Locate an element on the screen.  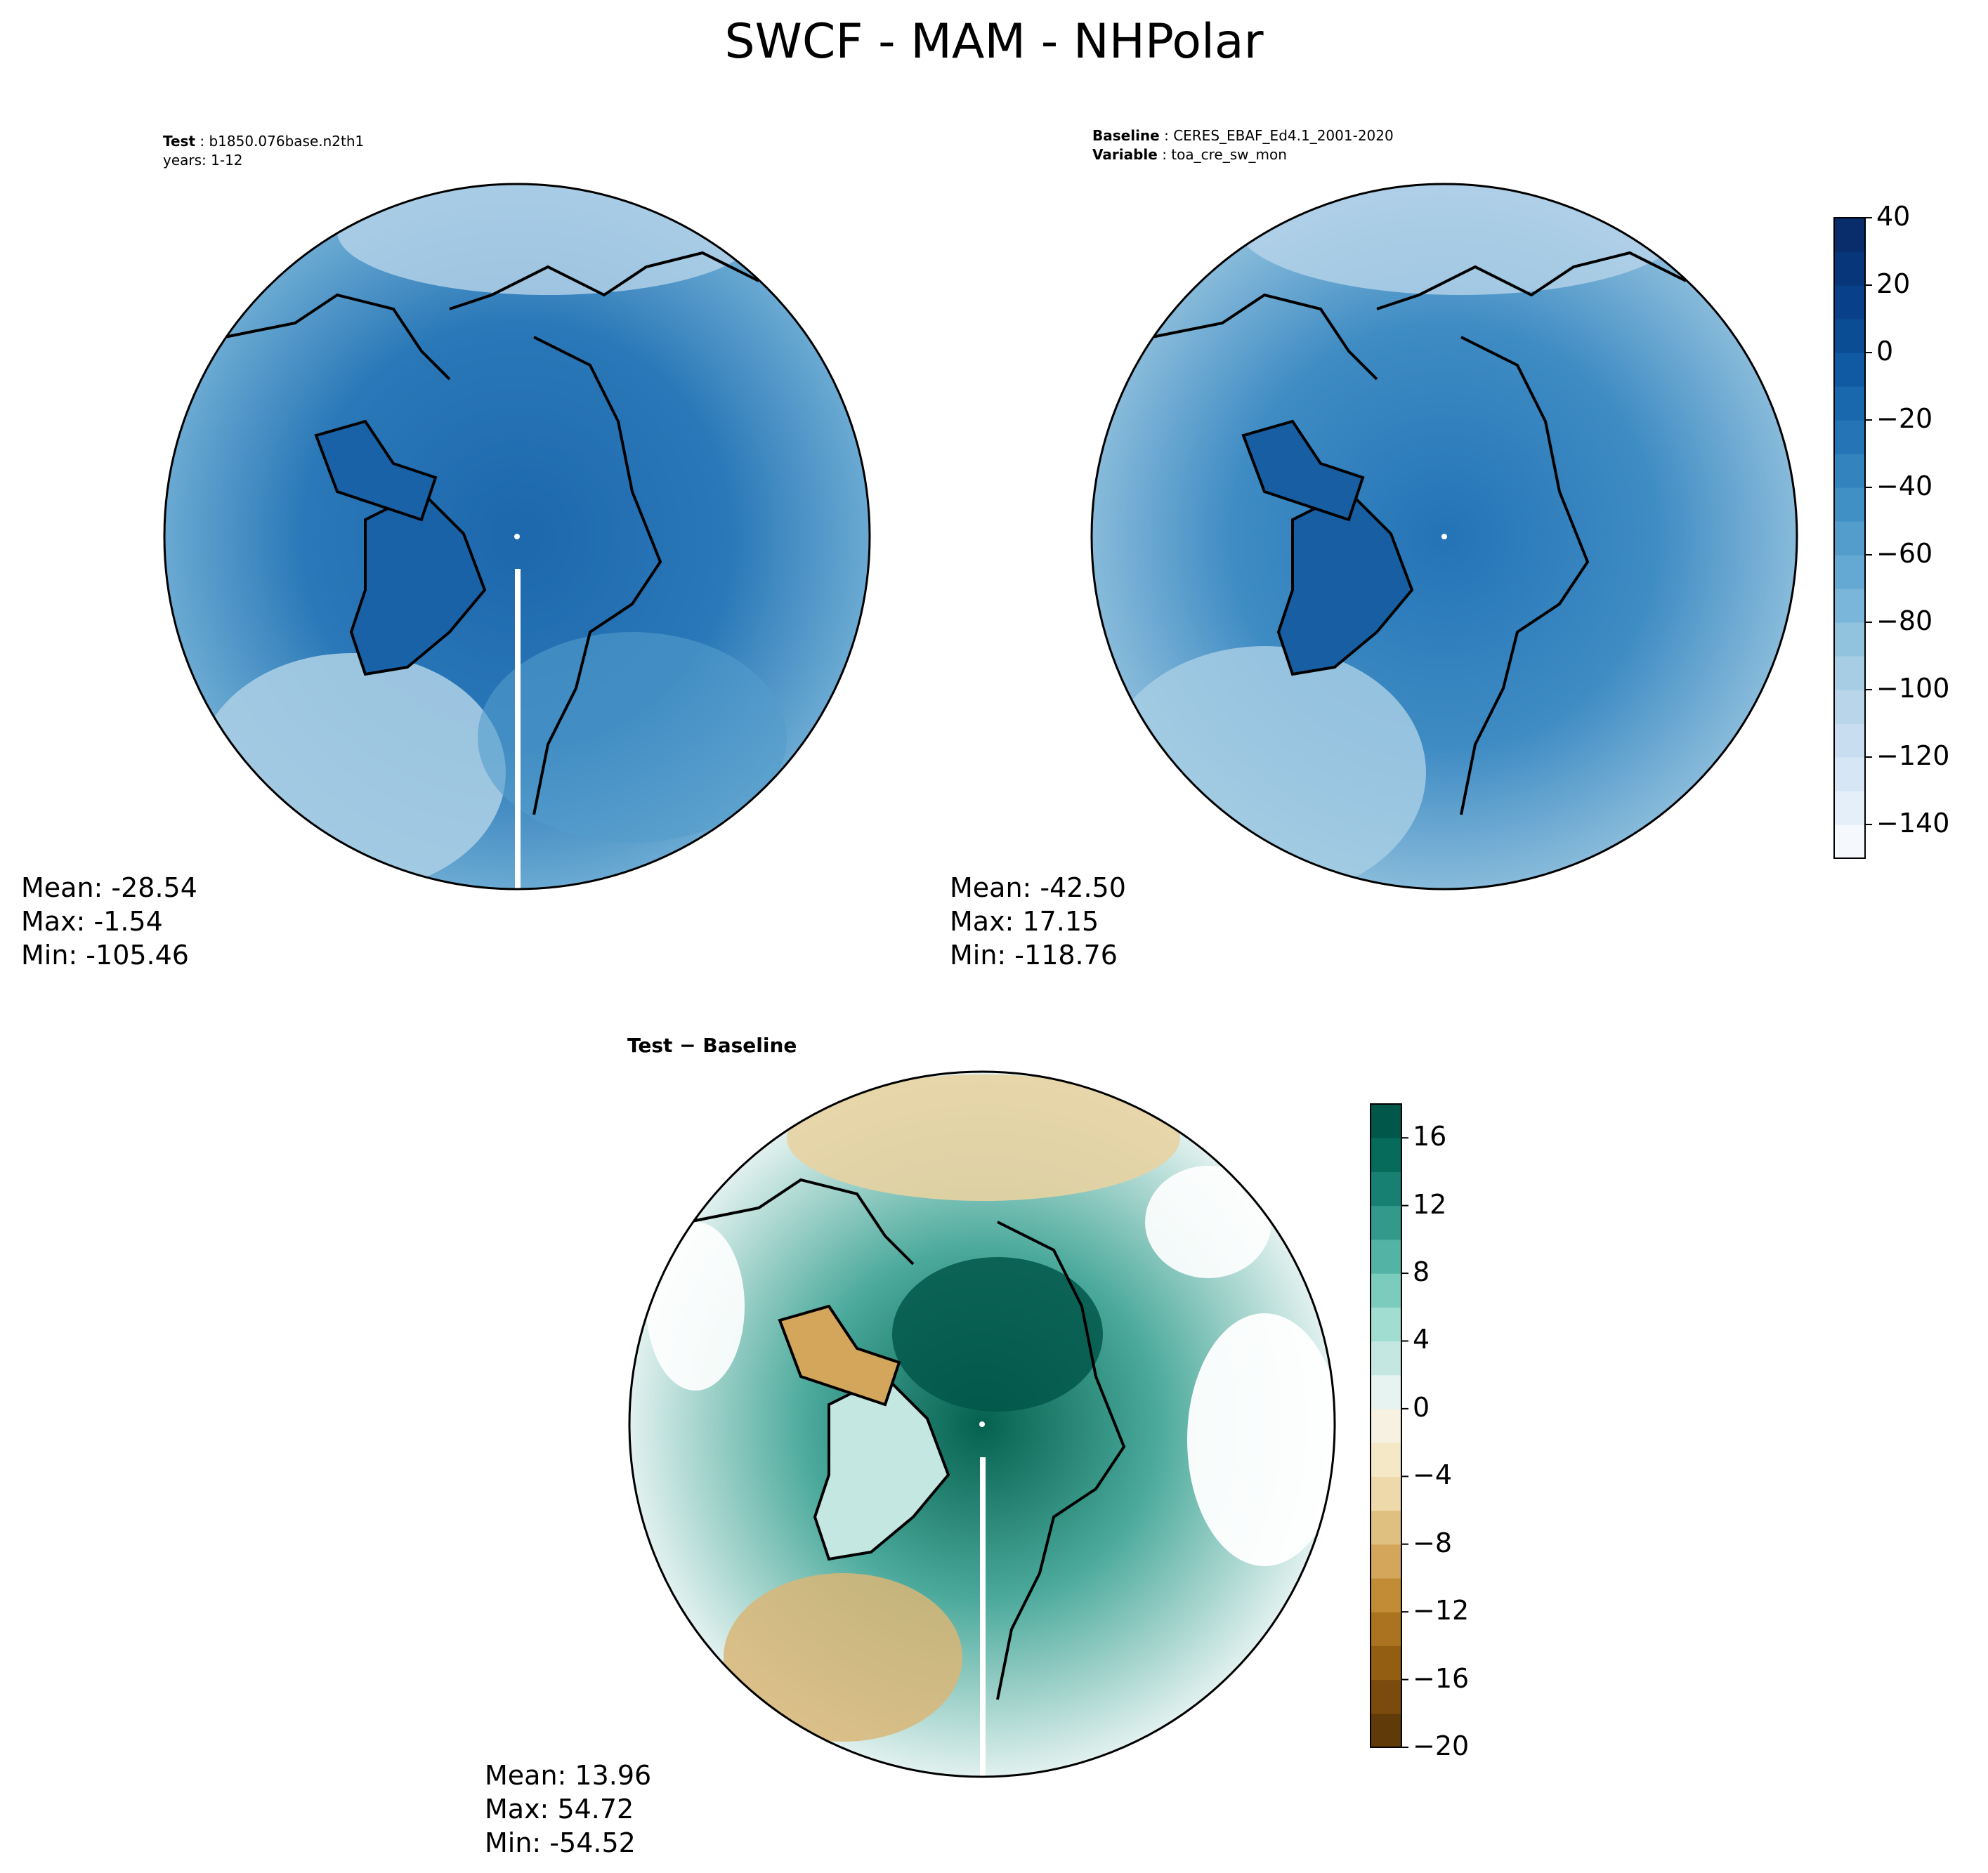
colorbar-tick-label: −8 is located at coordinates (1433, 1542).